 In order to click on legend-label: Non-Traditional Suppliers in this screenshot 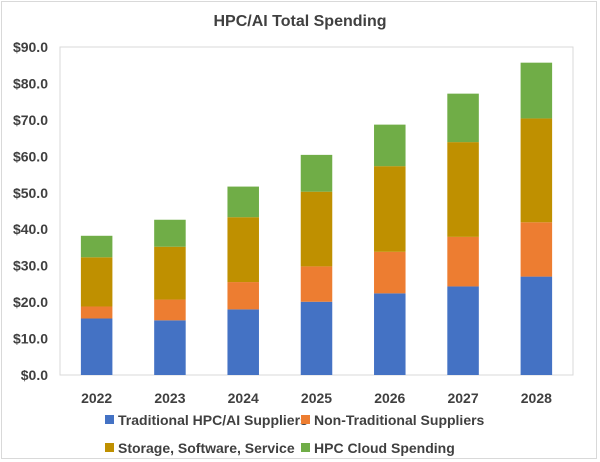, I will do `click(399, 420)`.